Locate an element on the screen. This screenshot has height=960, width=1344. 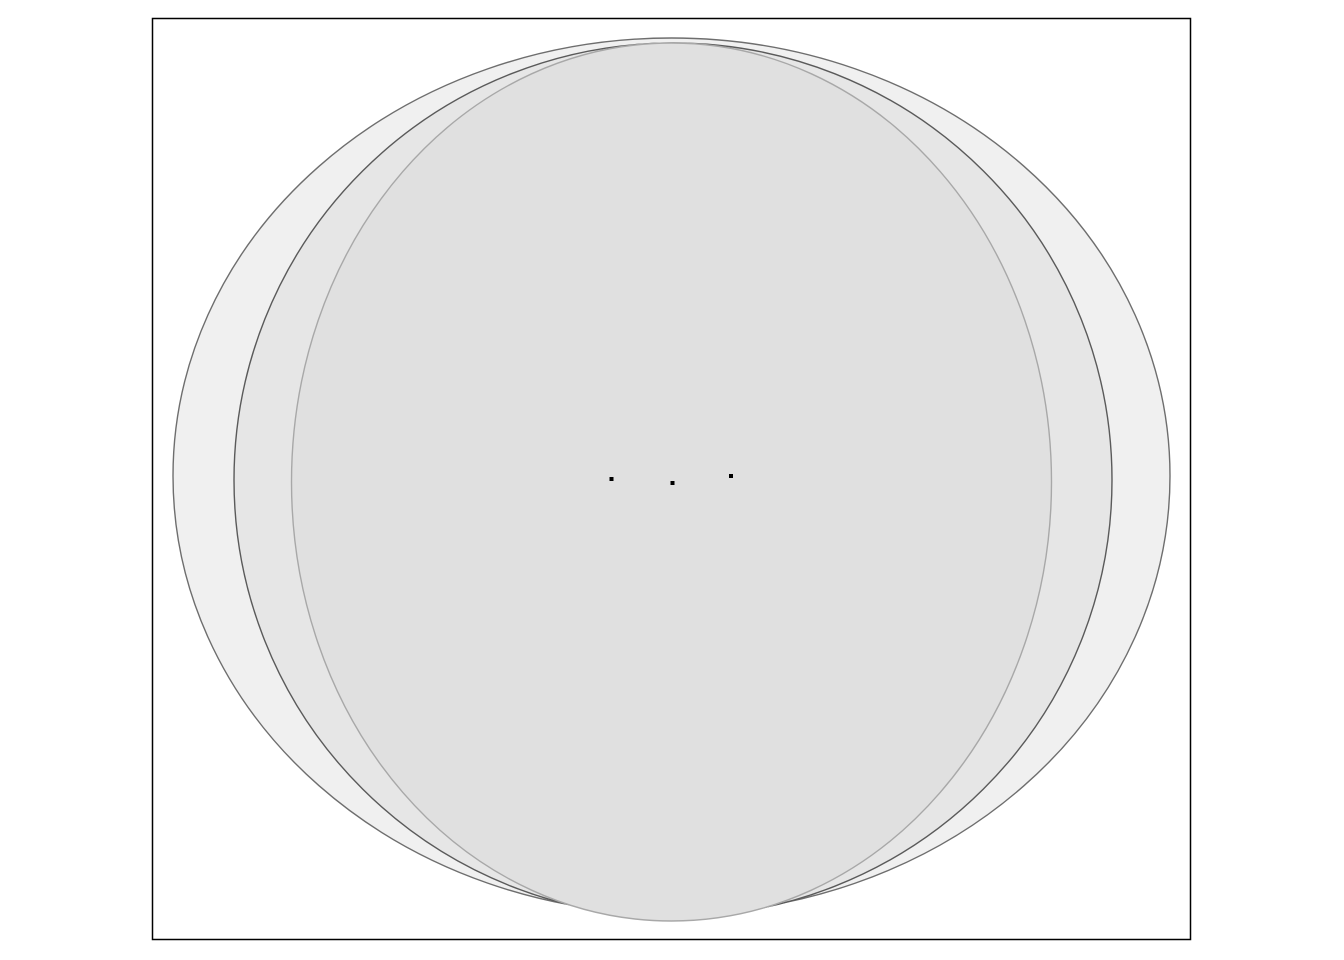
center-marker-left is located at coordinates (611, 479).